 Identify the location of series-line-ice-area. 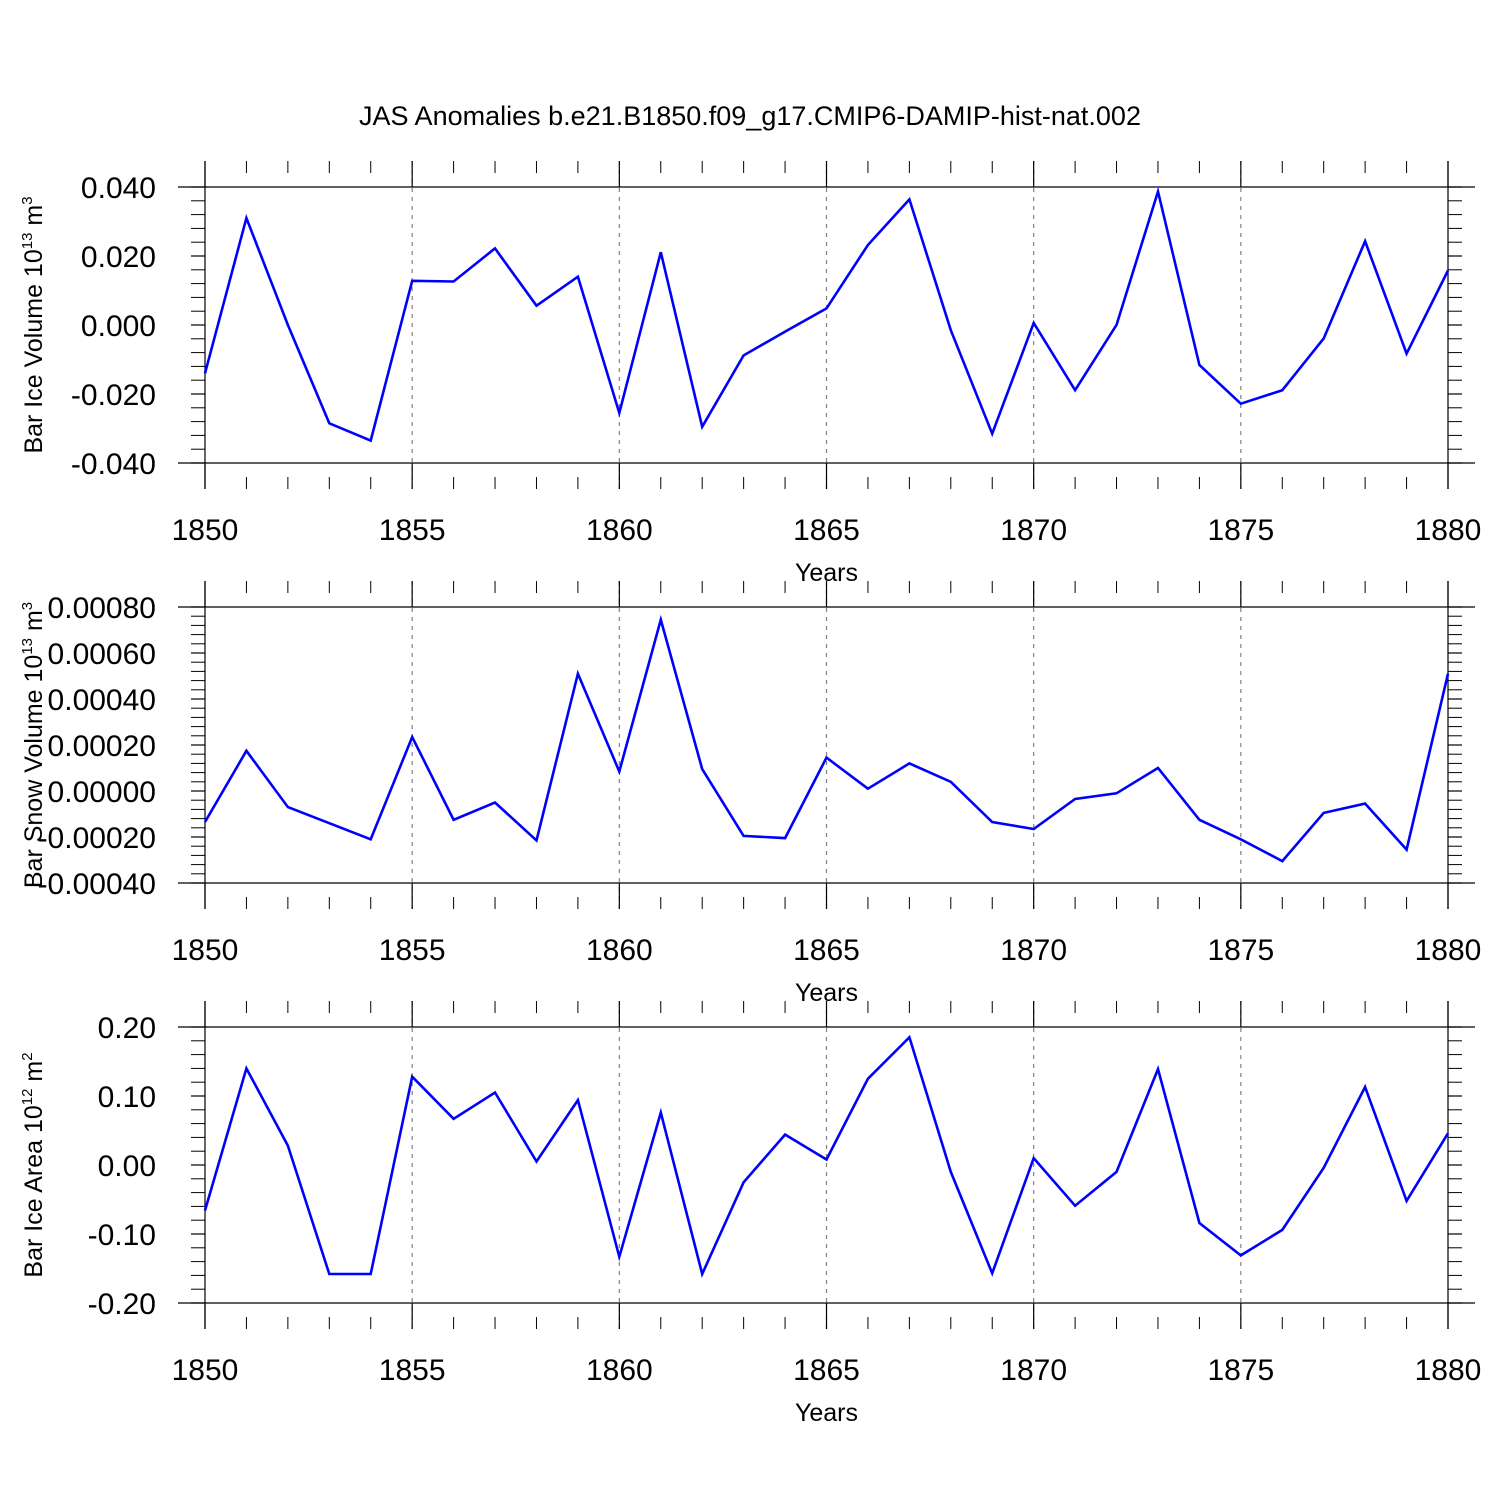
(826, 1156).